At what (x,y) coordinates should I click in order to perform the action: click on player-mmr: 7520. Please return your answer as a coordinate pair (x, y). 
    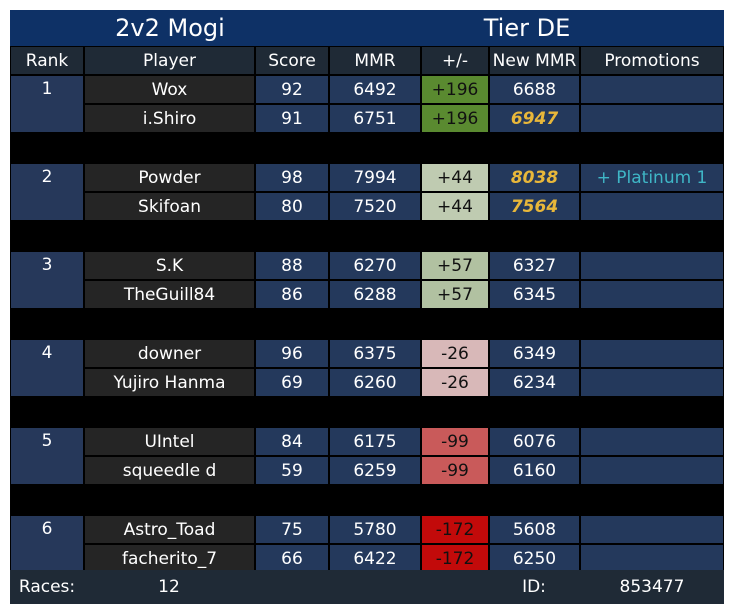
    Looking at the image, I should click on (375, 206).